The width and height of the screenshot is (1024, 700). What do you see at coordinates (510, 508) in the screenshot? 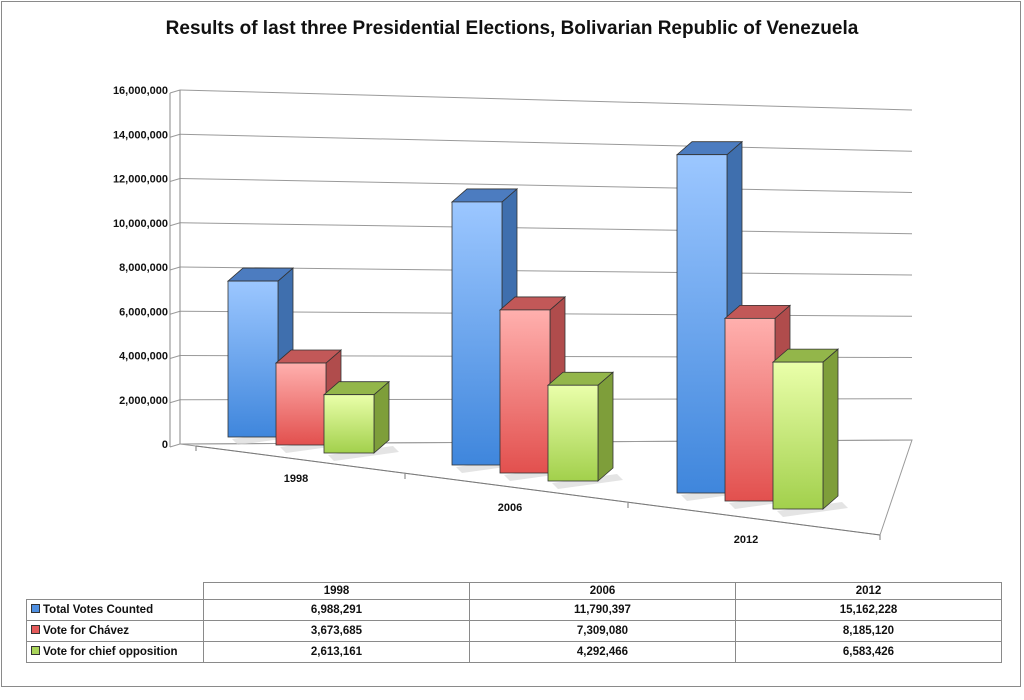
I see `x-tick-label: 2006` at bounding box center [510, 508].